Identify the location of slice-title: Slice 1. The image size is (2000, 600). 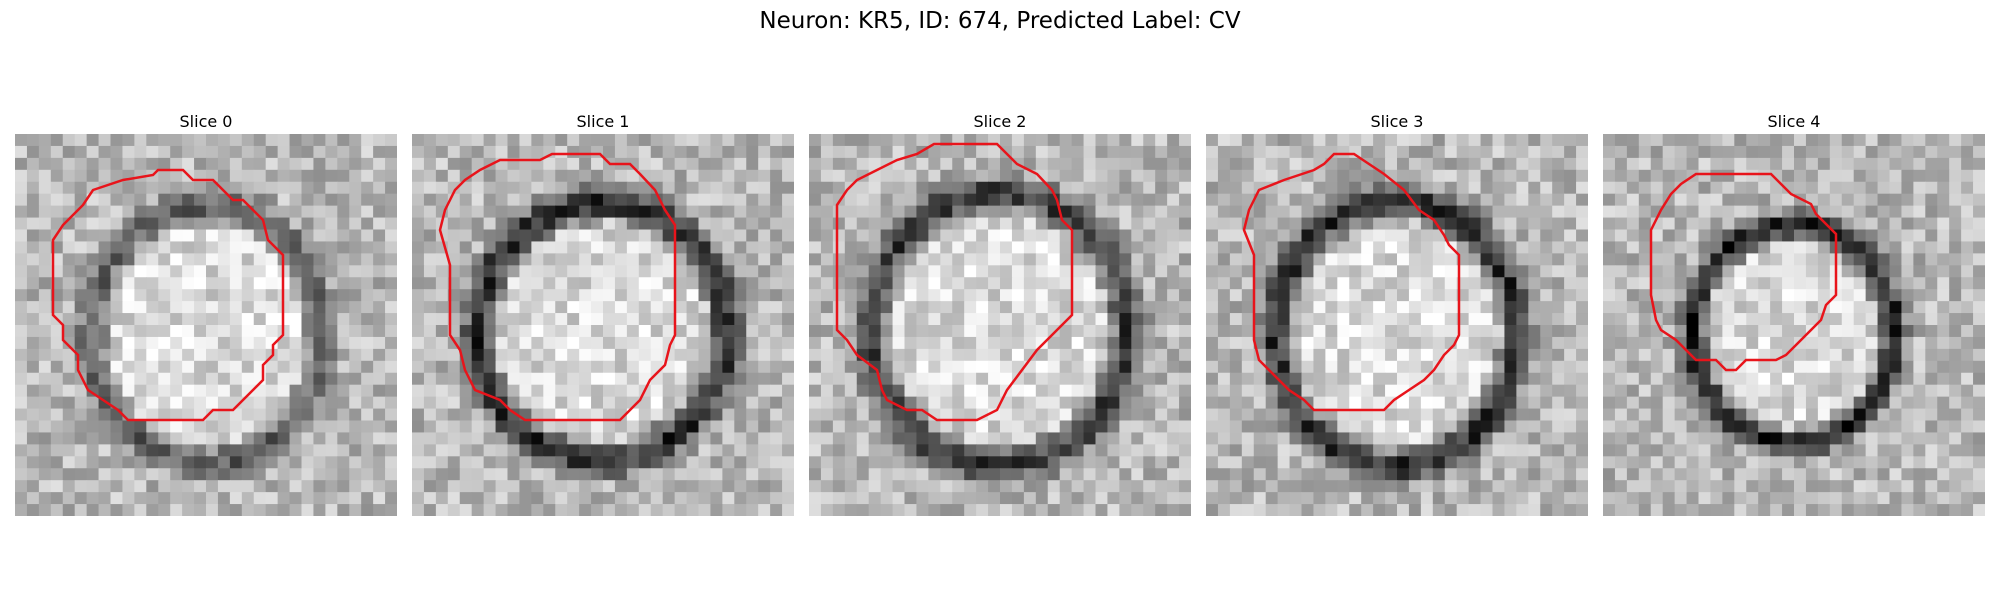
(603, 121).